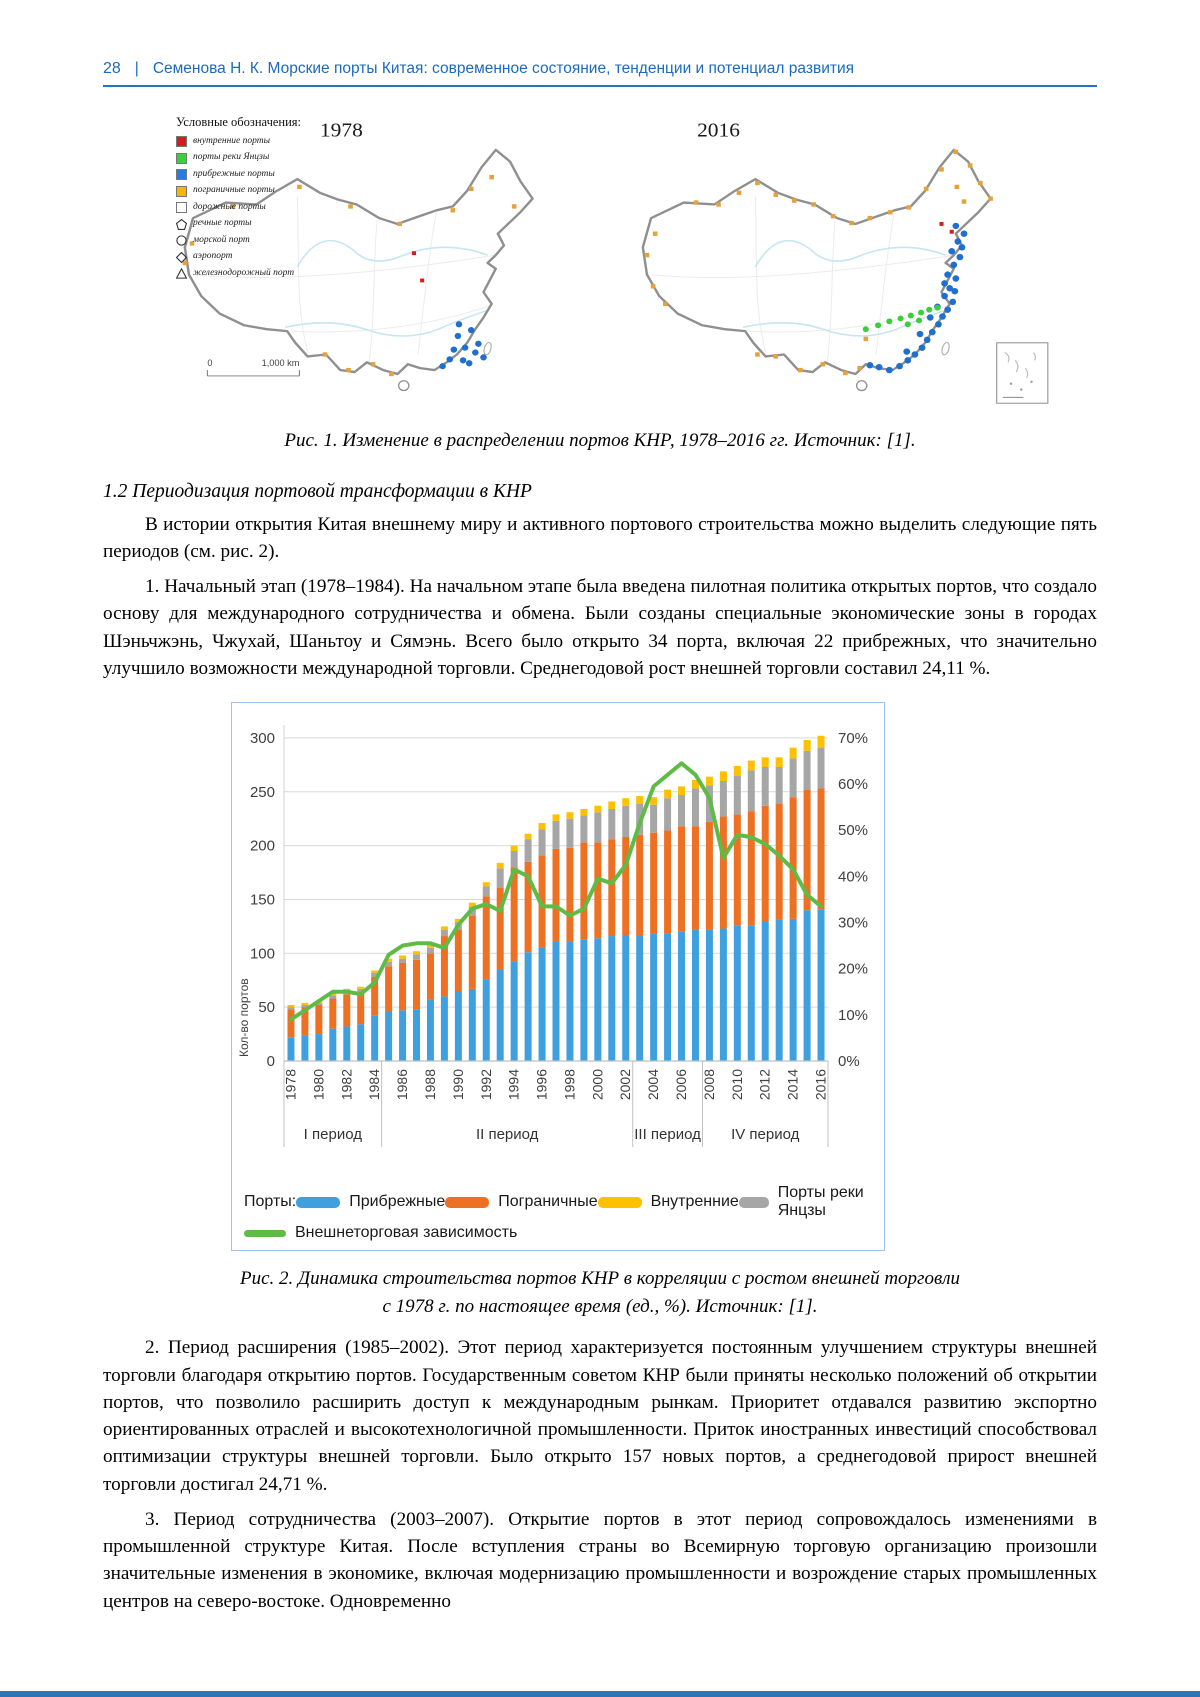  I want to click on svg-text: 300, so click(262, 738).